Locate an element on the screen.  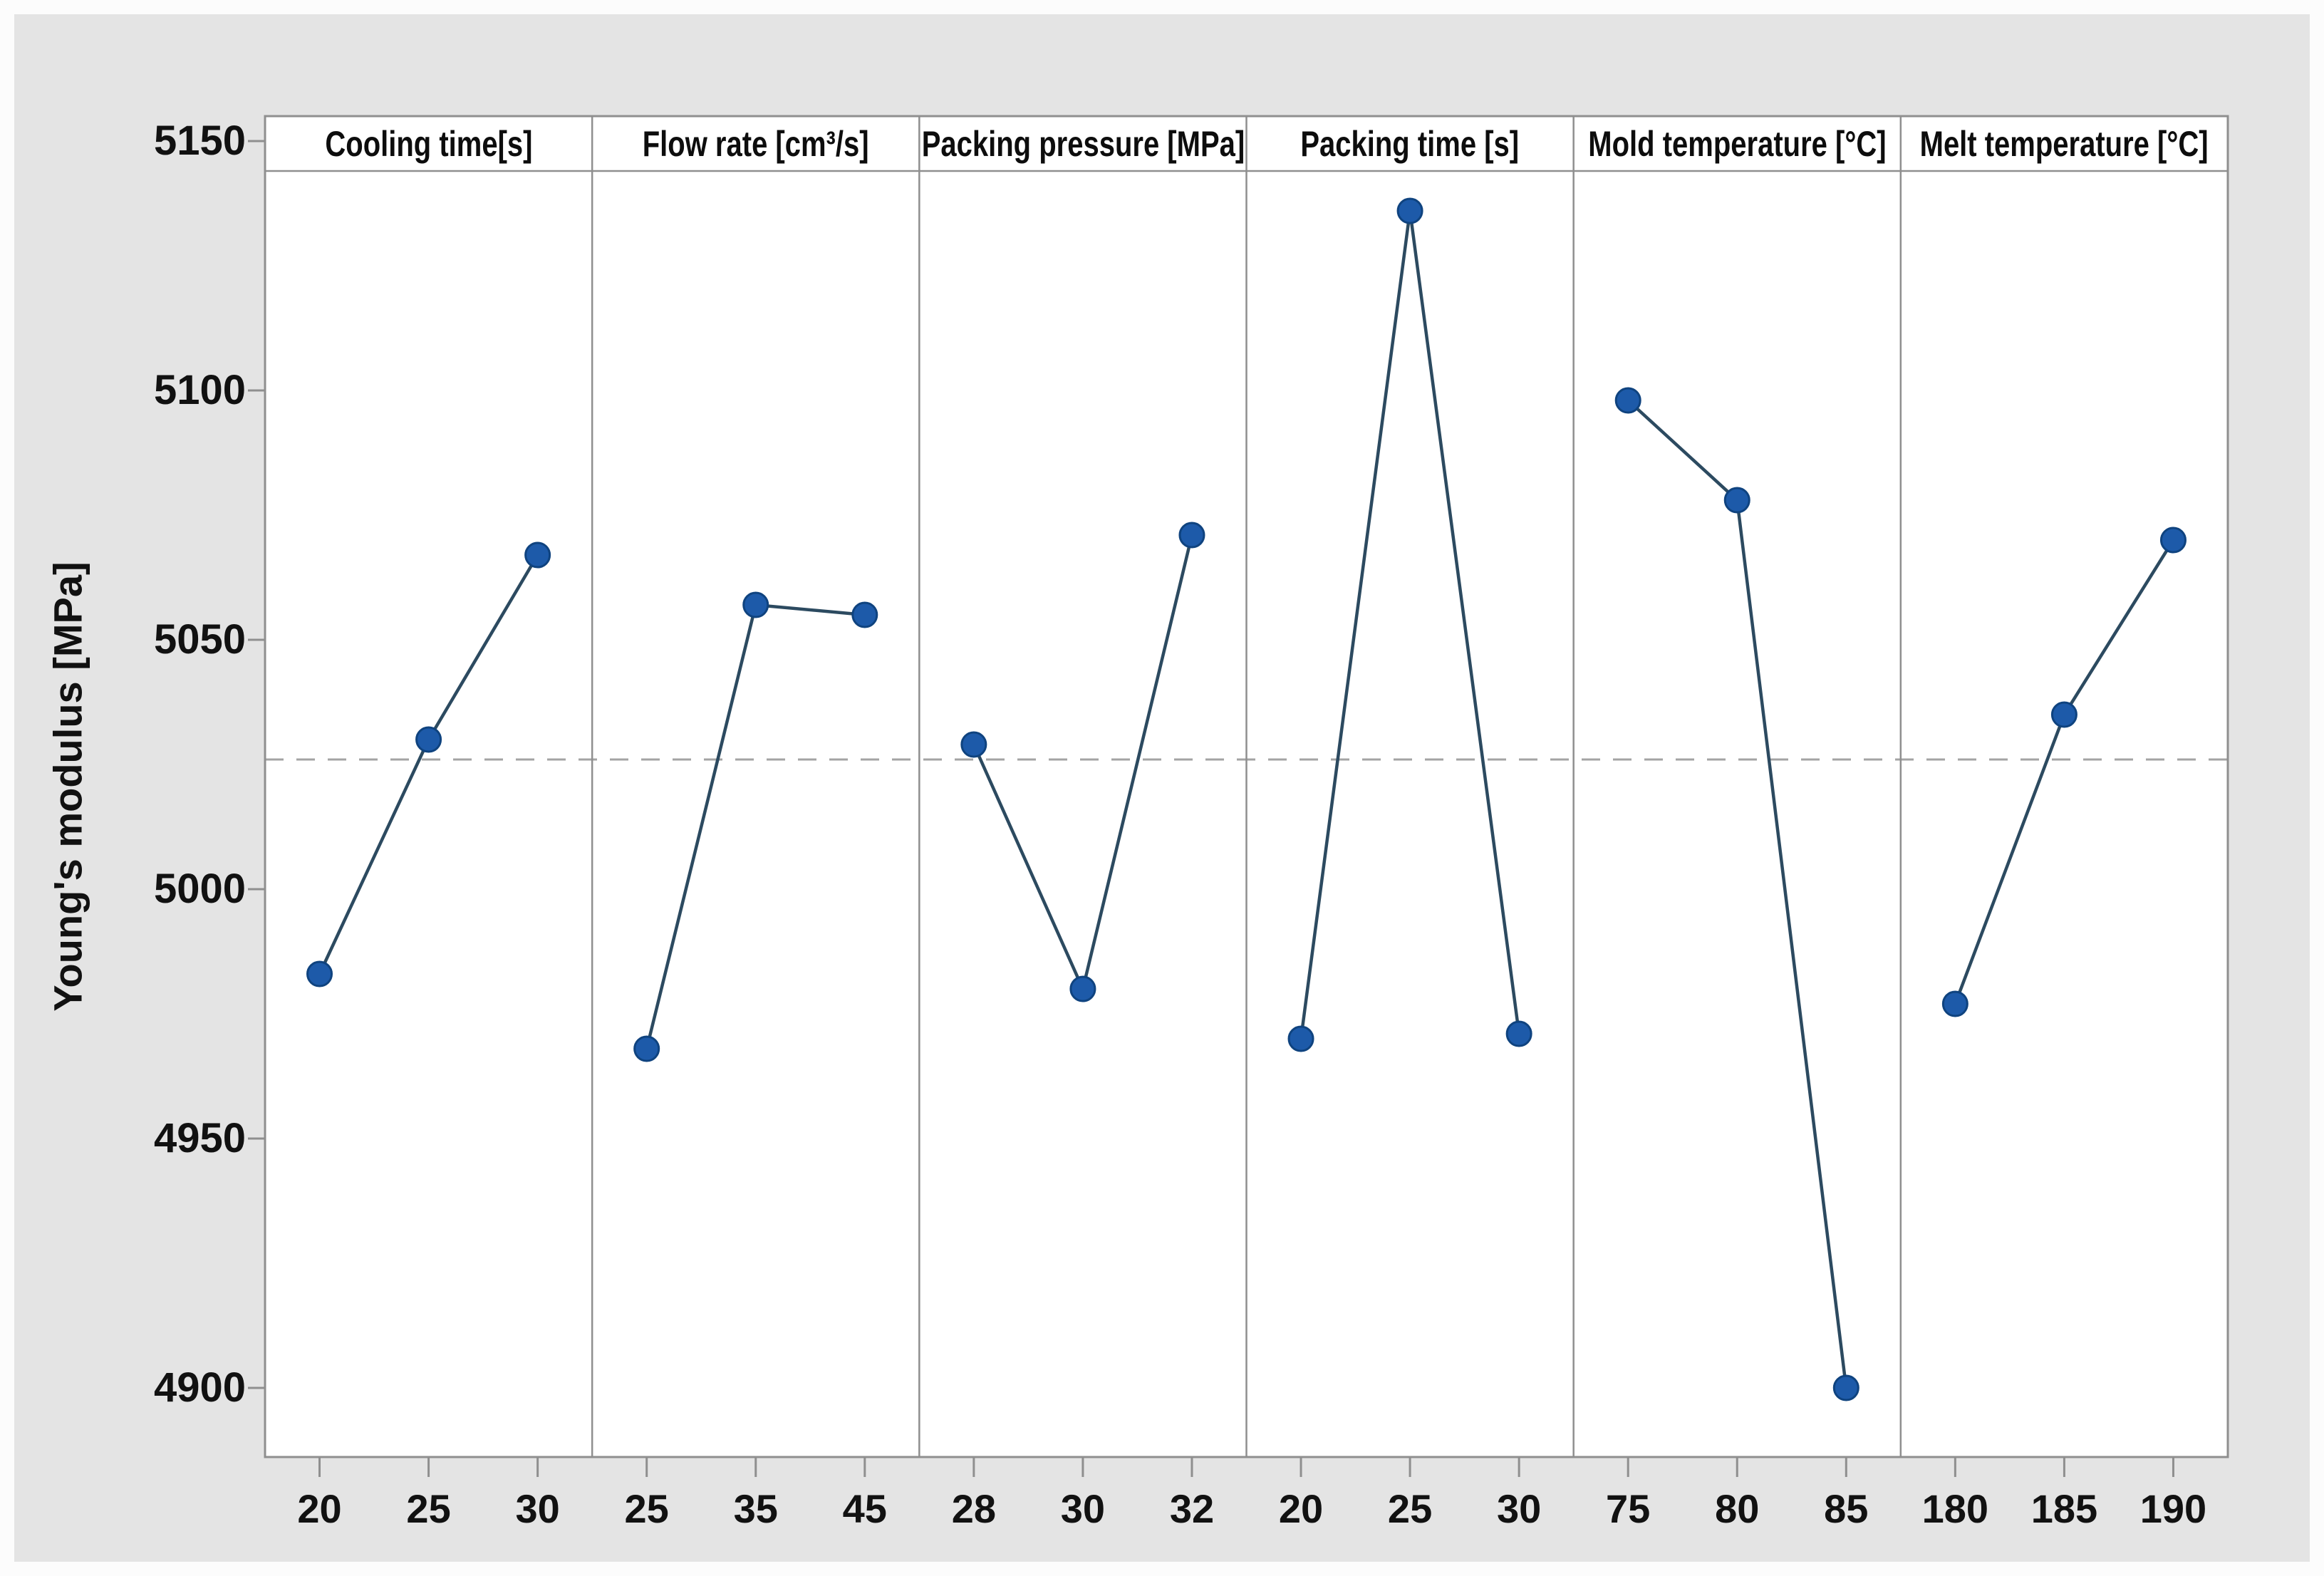
panel-header-label: Melt temperature [°C] is located at coordinates (2064, 143).